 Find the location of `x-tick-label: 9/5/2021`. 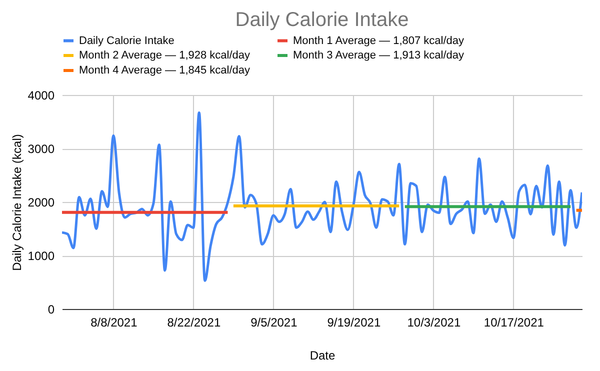

x-tick-label: 9/5/2021 is located at coordinates (274, 323).